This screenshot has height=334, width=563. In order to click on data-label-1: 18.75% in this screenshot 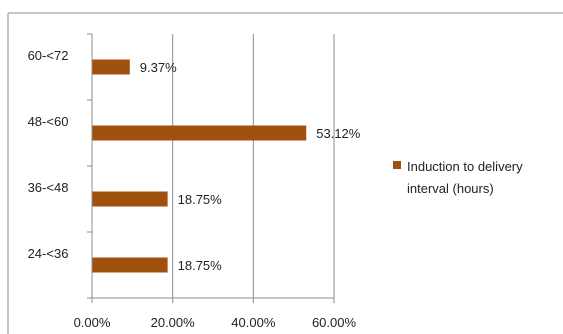, I will do `click(200, 199)`.